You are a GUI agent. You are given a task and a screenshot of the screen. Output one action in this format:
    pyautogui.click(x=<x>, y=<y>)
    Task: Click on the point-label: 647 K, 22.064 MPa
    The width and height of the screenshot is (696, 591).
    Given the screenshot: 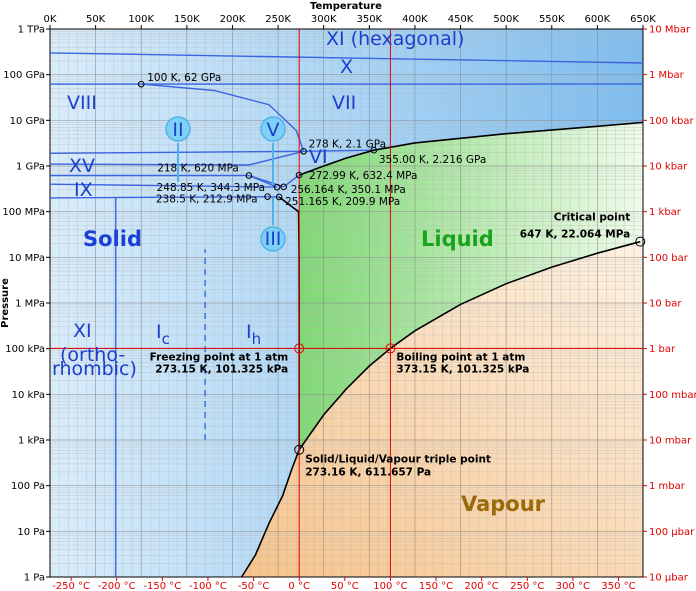 What is the action you would take?
    pyautogui.click(x=575, y=235)
    